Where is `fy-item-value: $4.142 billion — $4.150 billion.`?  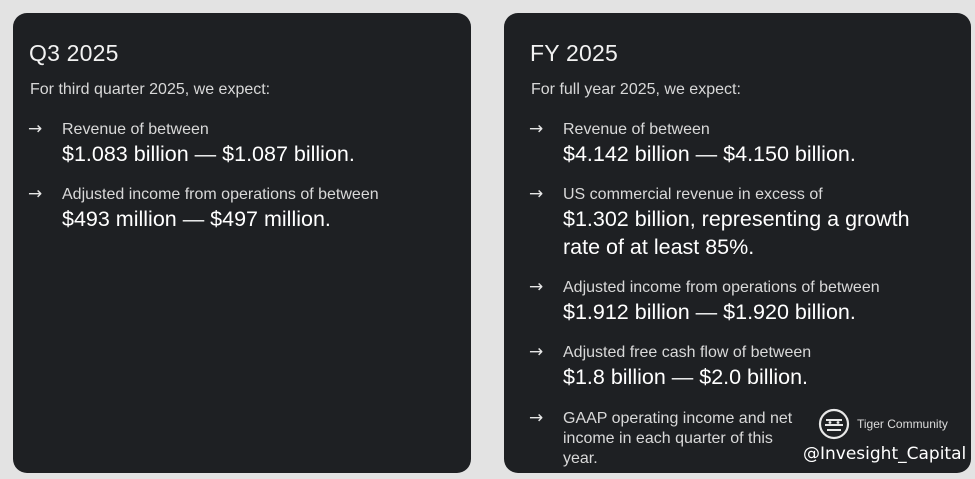
fy-item-value: $4.142 billion — $4.150 billion. is located at coordinates (709, 154).